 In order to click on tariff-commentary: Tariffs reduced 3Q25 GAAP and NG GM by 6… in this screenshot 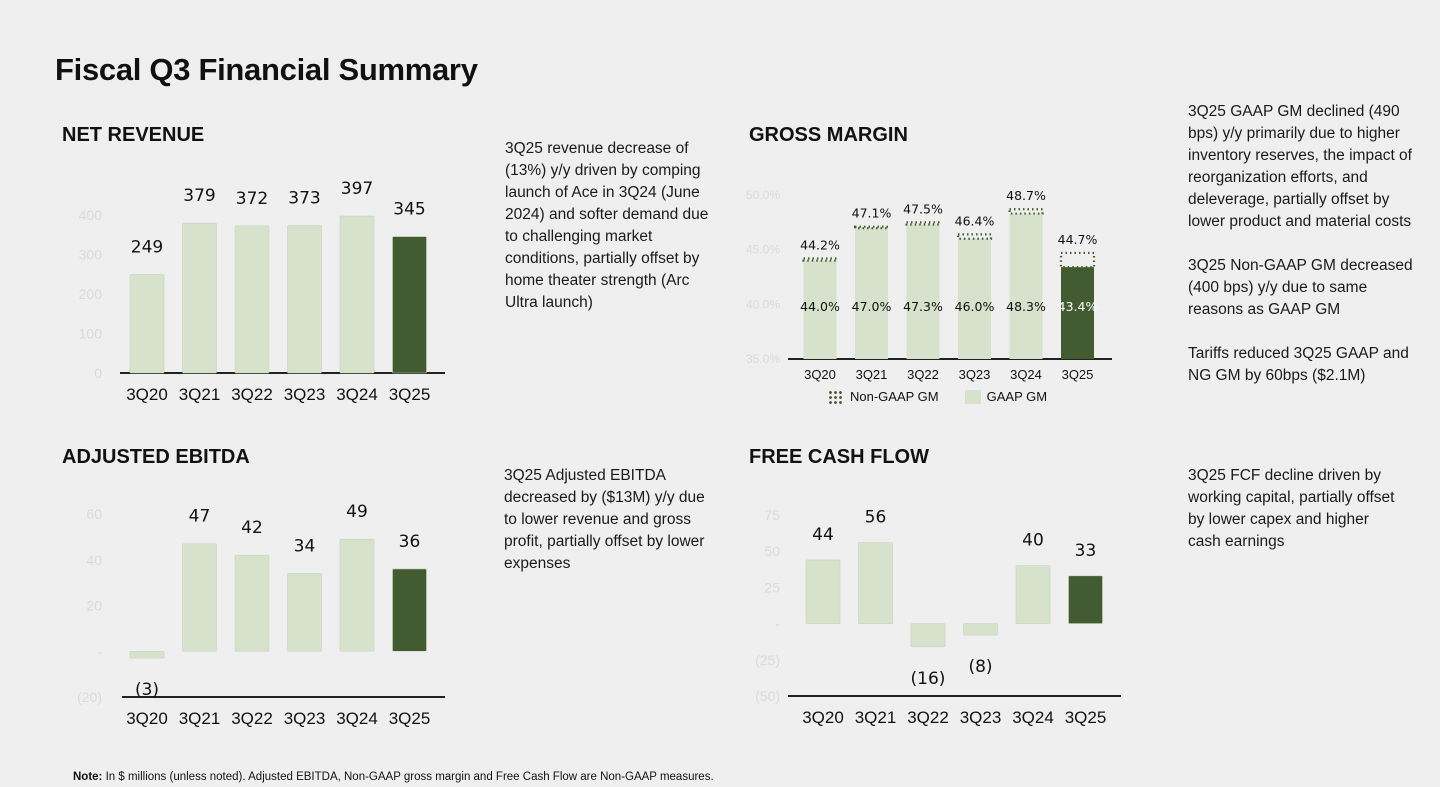, I will do `click(1298, 364)`.